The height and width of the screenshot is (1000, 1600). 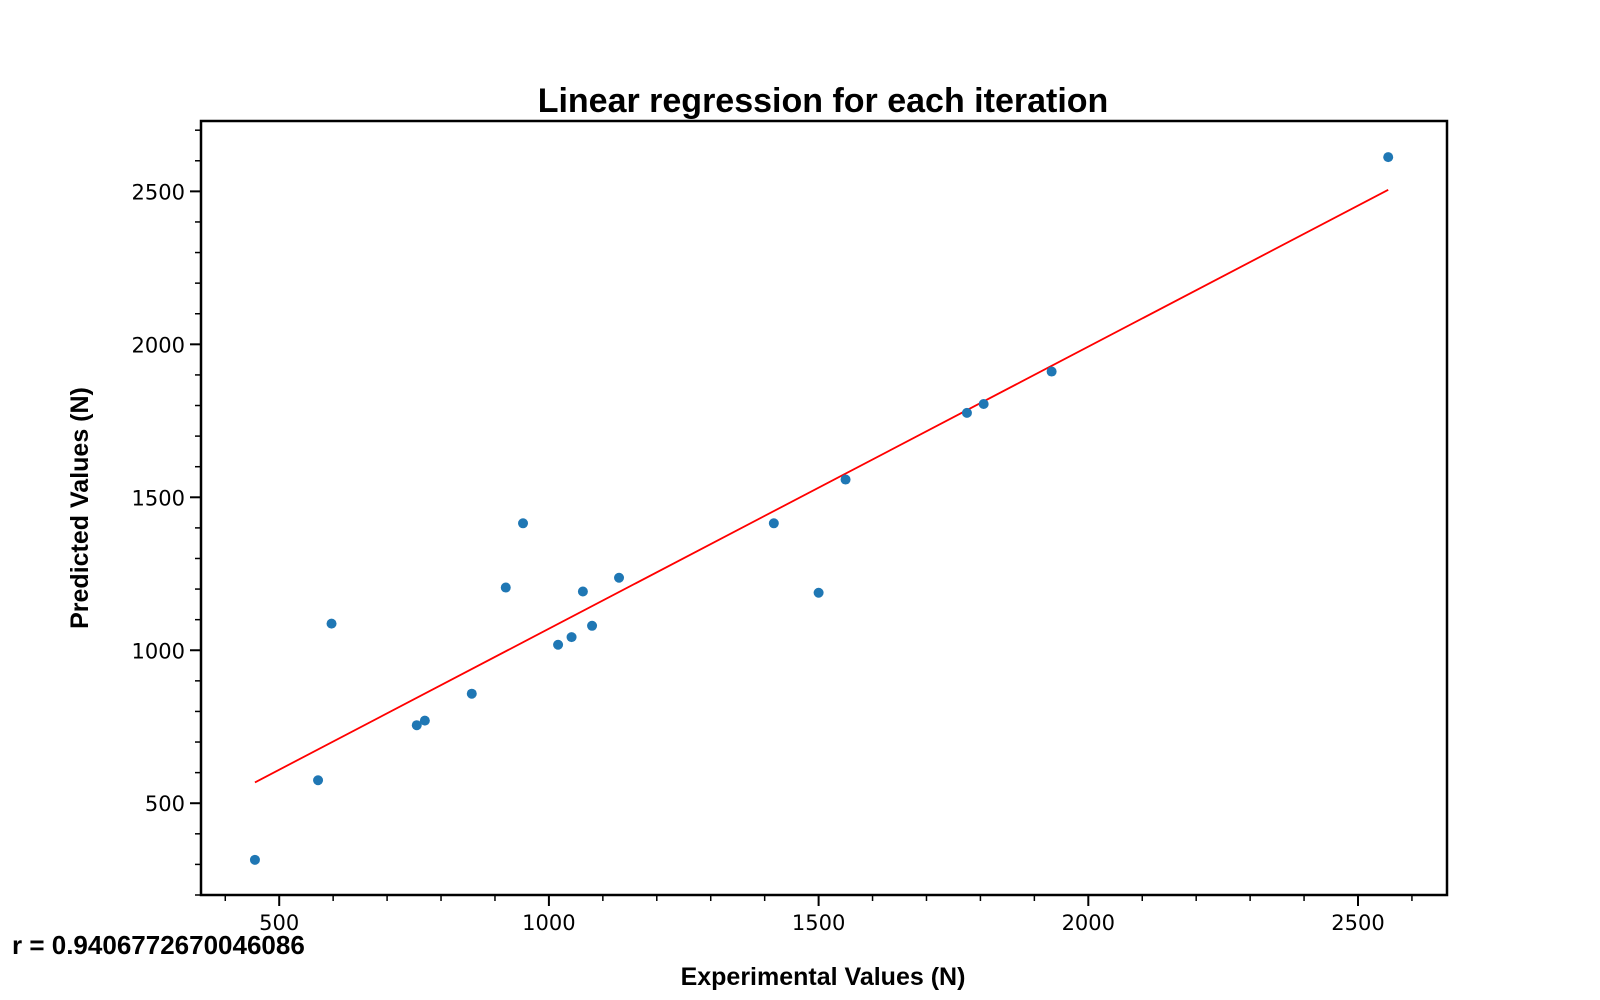 What do you see at coordinates (80, 508) in the screenshot?
I see `y-axis-label: Predicted Values (N)` at bounding box center [80, 508].